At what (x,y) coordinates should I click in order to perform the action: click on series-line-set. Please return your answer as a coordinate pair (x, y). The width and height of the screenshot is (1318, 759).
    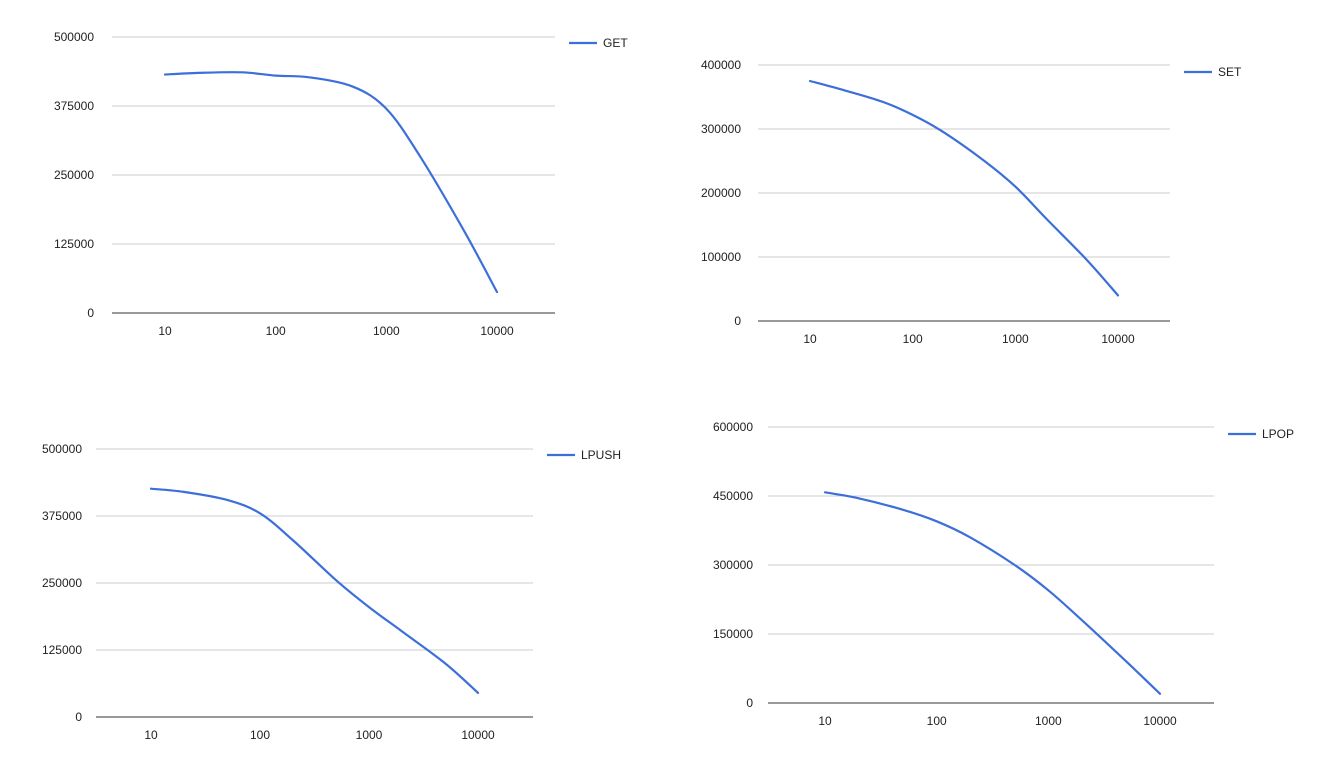
    Looking at the image, I should click on (964, 188).